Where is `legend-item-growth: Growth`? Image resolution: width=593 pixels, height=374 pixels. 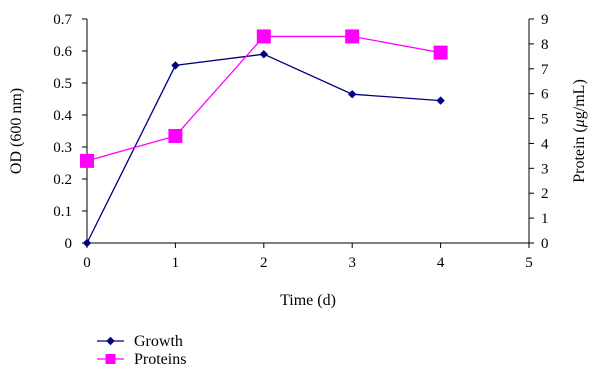
legend-item-growth: Growth is located at coordinates (140, 341).